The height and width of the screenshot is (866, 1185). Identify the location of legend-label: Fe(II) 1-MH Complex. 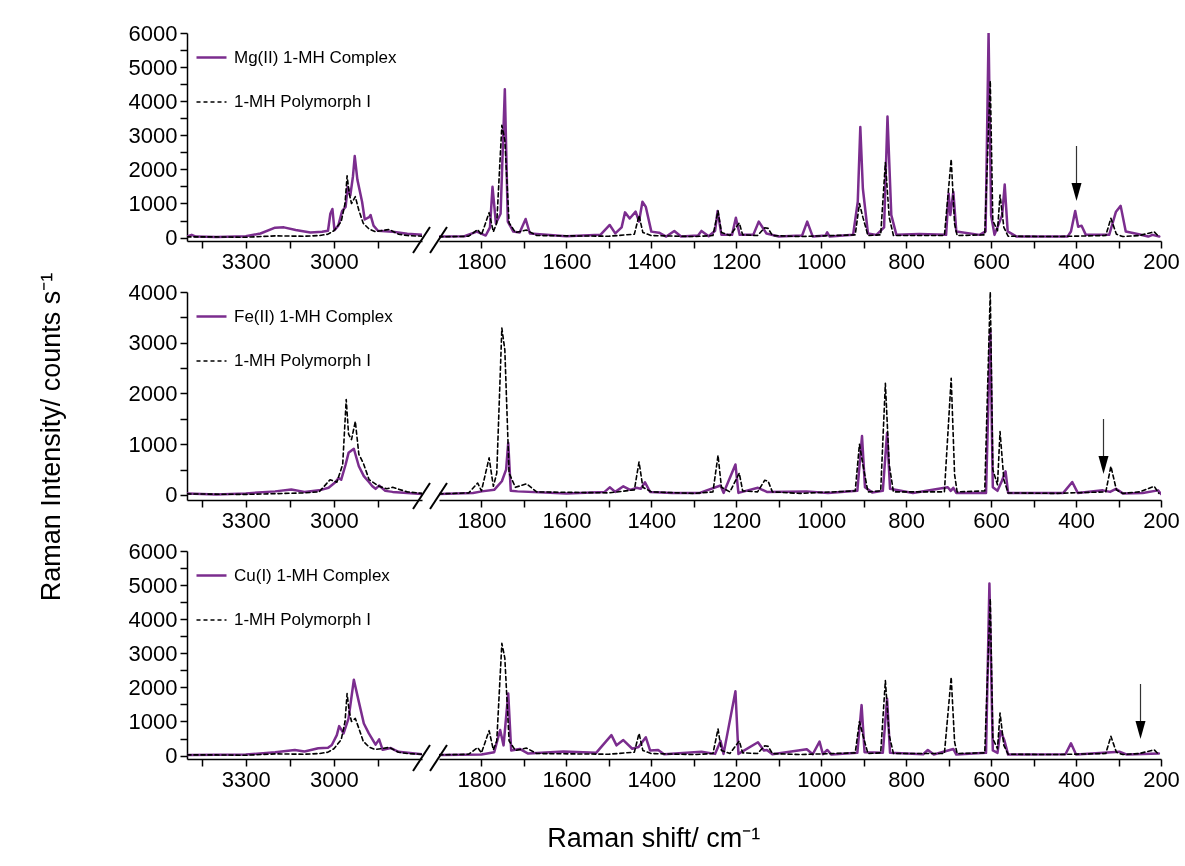
(314, 316).